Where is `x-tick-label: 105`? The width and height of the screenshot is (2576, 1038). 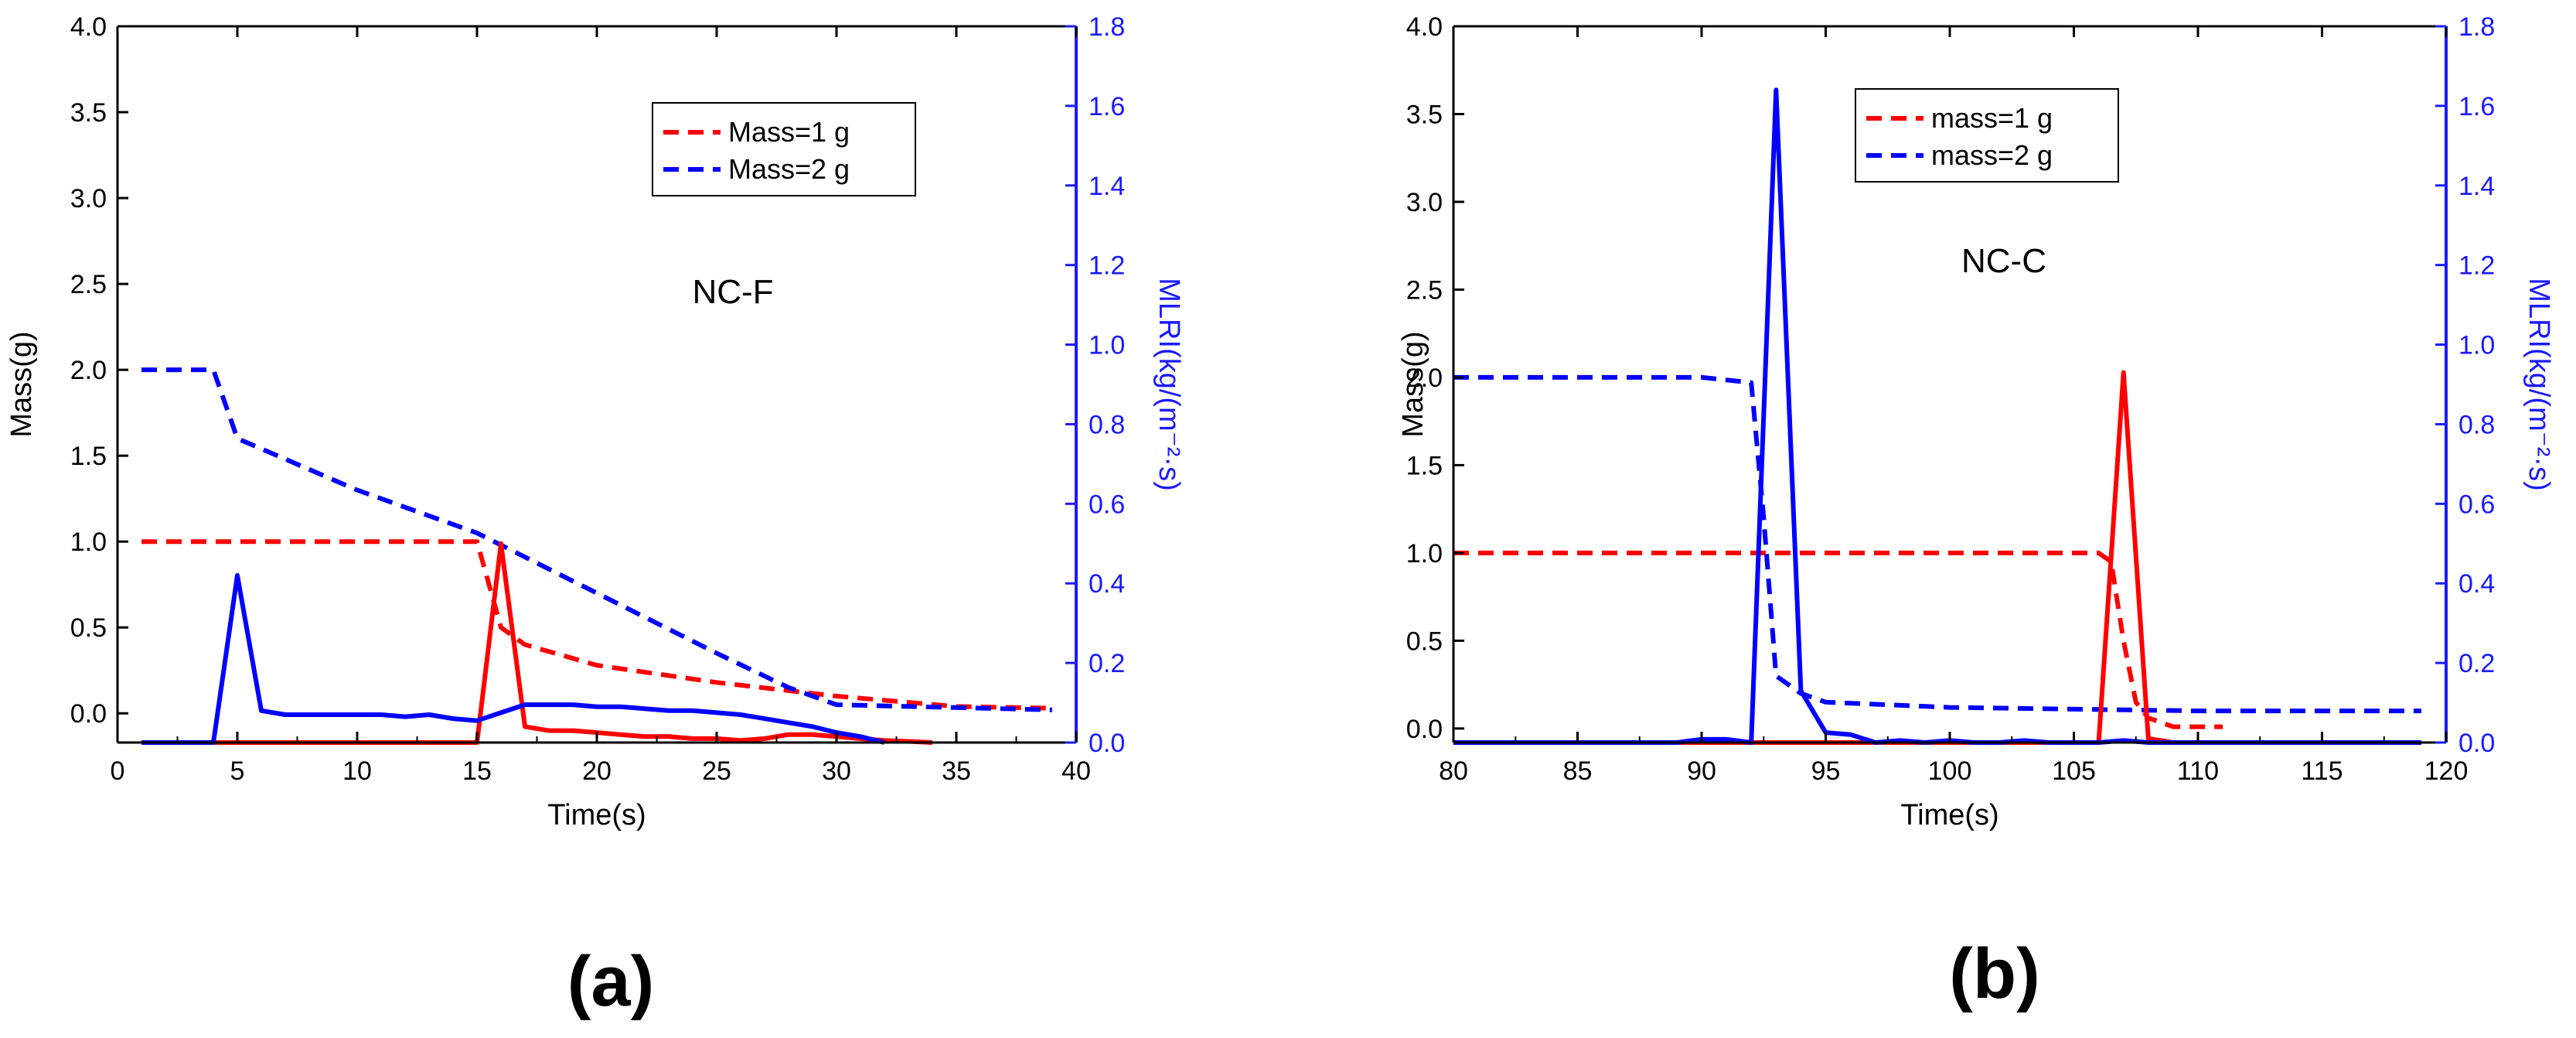 x-tick-label: 105 is located at coordinates (2074, 771).